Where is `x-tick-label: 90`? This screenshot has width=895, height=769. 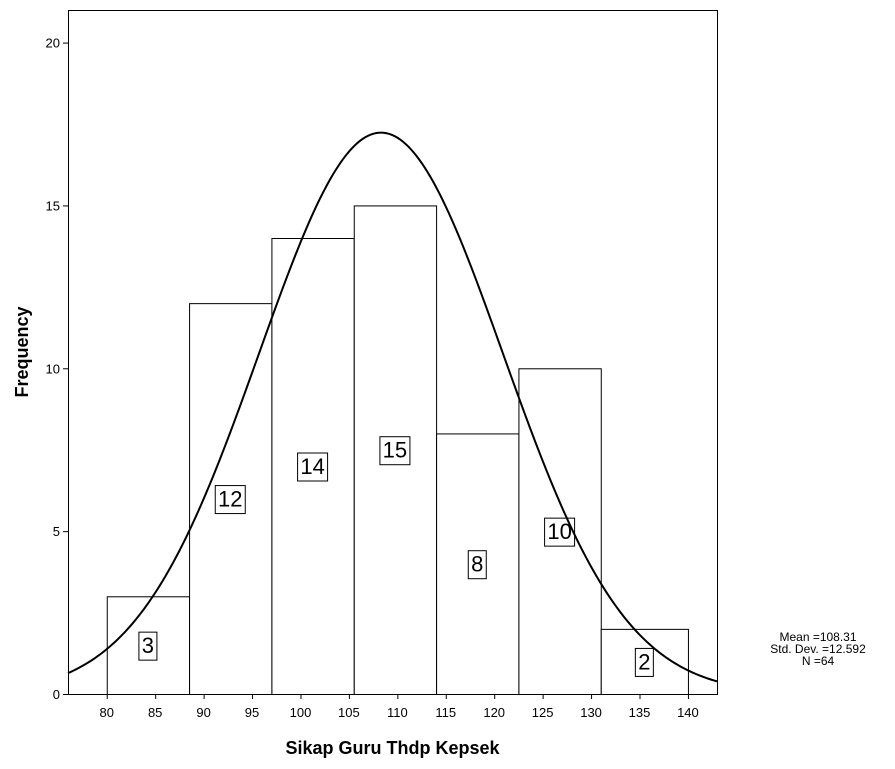 x-tick-label: 90 is located at coordinates (203, 712).